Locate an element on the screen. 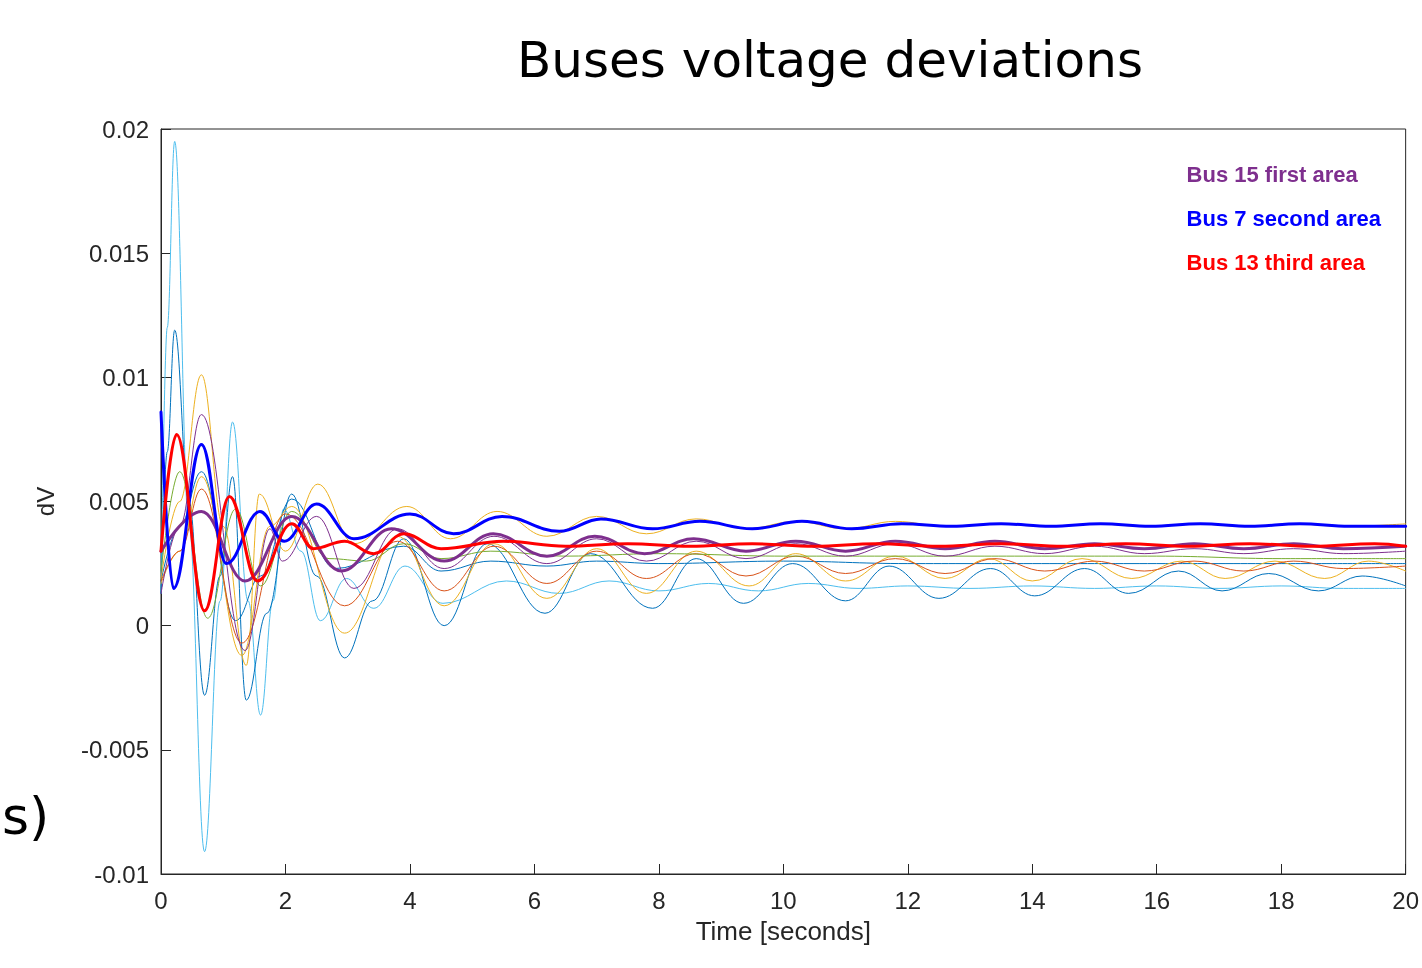 This screenshot has width=1422, height=968. x-tick-label: 14 is located at coordinates (1032, 900).